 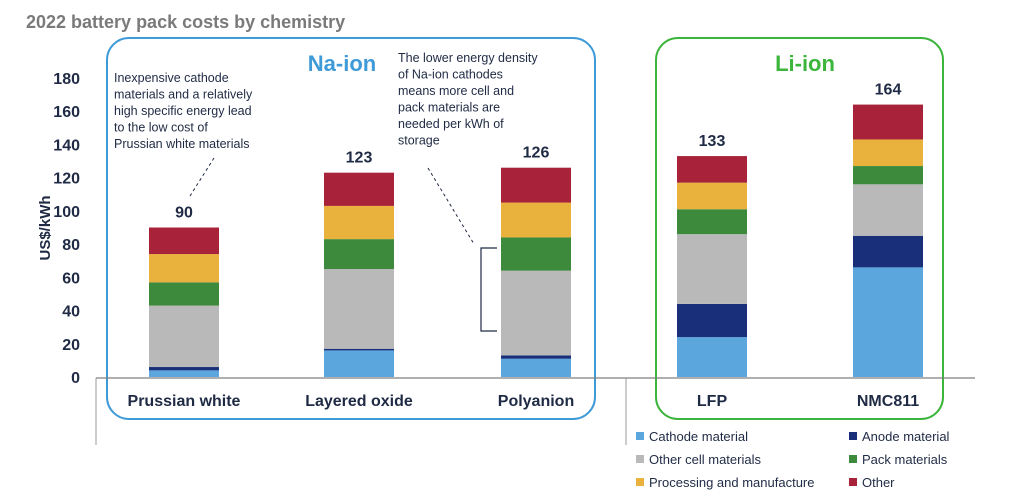 I want to click on annotation-1-line-2: materials and a relatively, so click(x=183, y=95).